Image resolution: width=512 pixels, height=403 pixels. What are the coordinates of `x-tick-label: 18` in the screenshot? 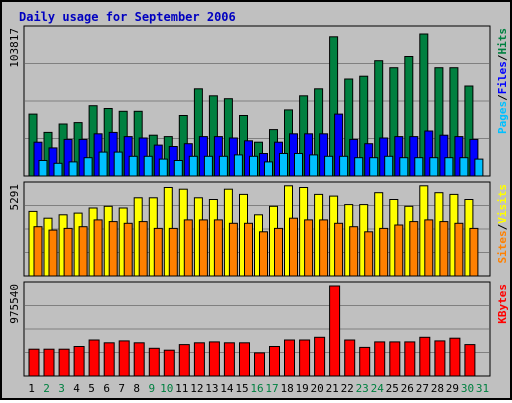 It's located at (286, 388).